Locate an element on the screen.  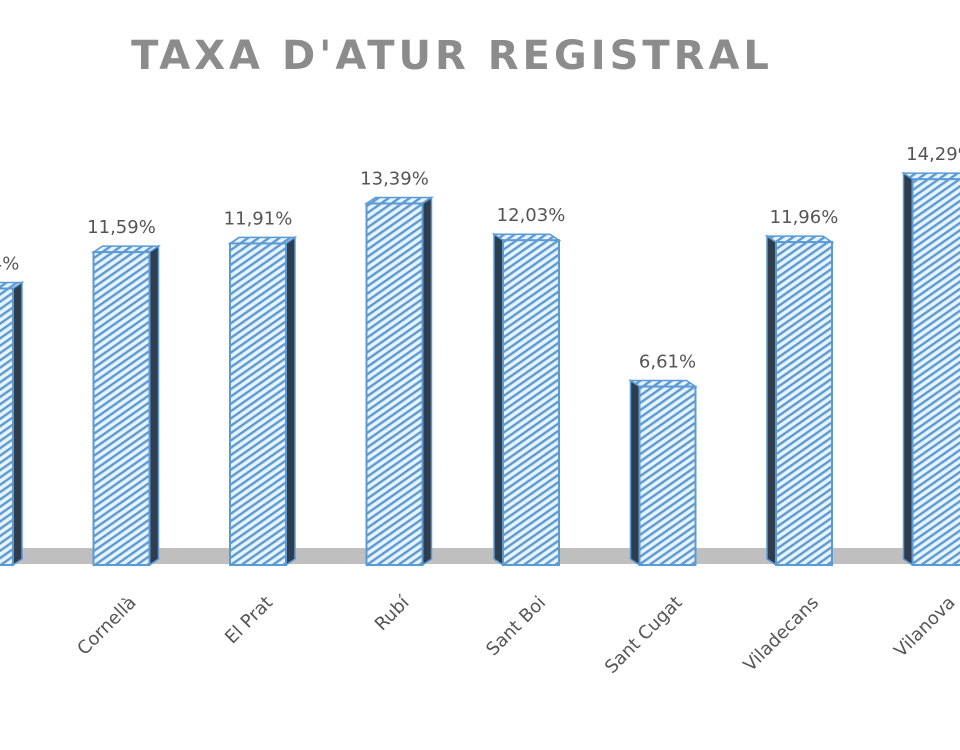
x-tick-label: Cornellà is located at coordinates (106, 625).